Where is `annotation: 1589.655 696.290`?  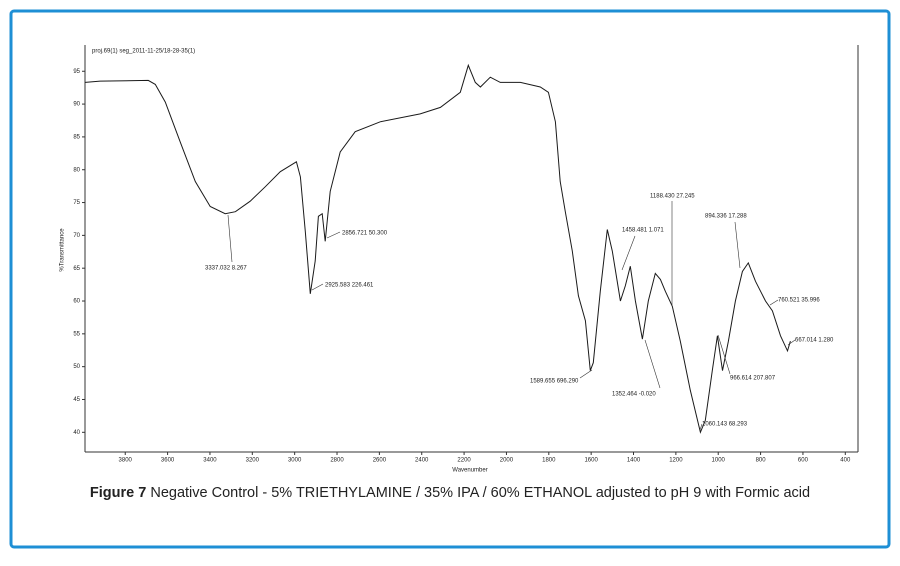 annotation: 1589.655 696.290 is located at coordinates (554, 382).